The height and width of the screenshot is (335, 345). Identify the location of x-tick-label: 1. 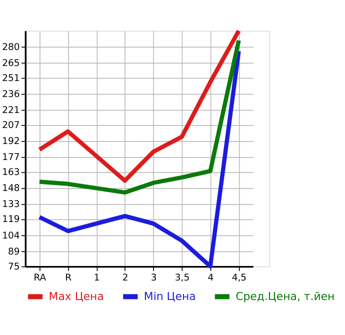
(97, 278).